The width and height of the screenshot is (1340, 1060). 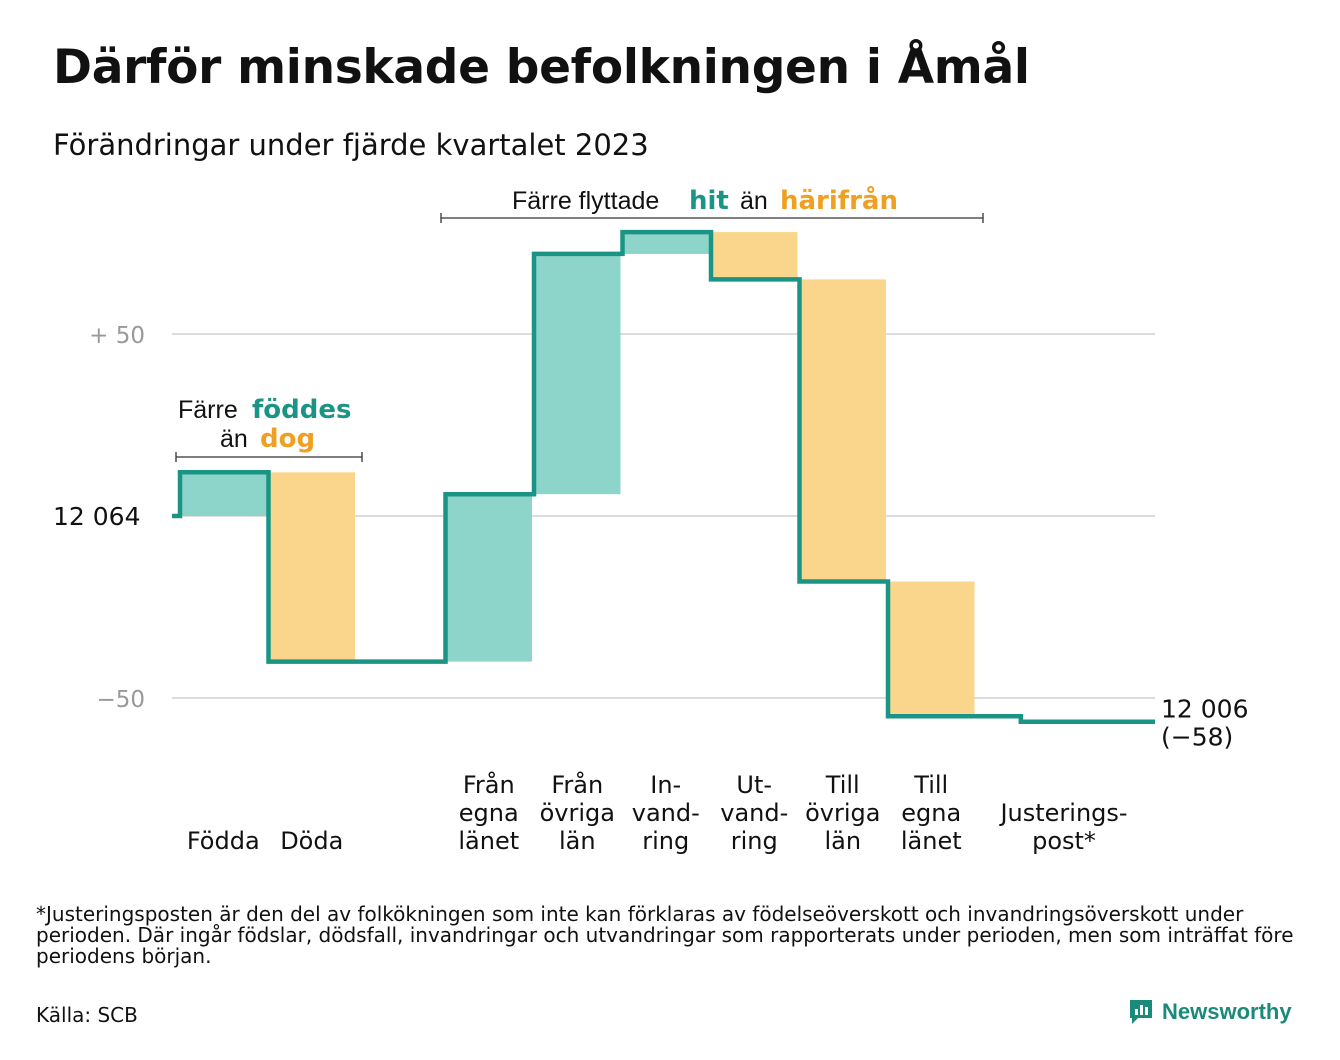 I want to click on y-tick-label: −50, so click(x=120, y=700).